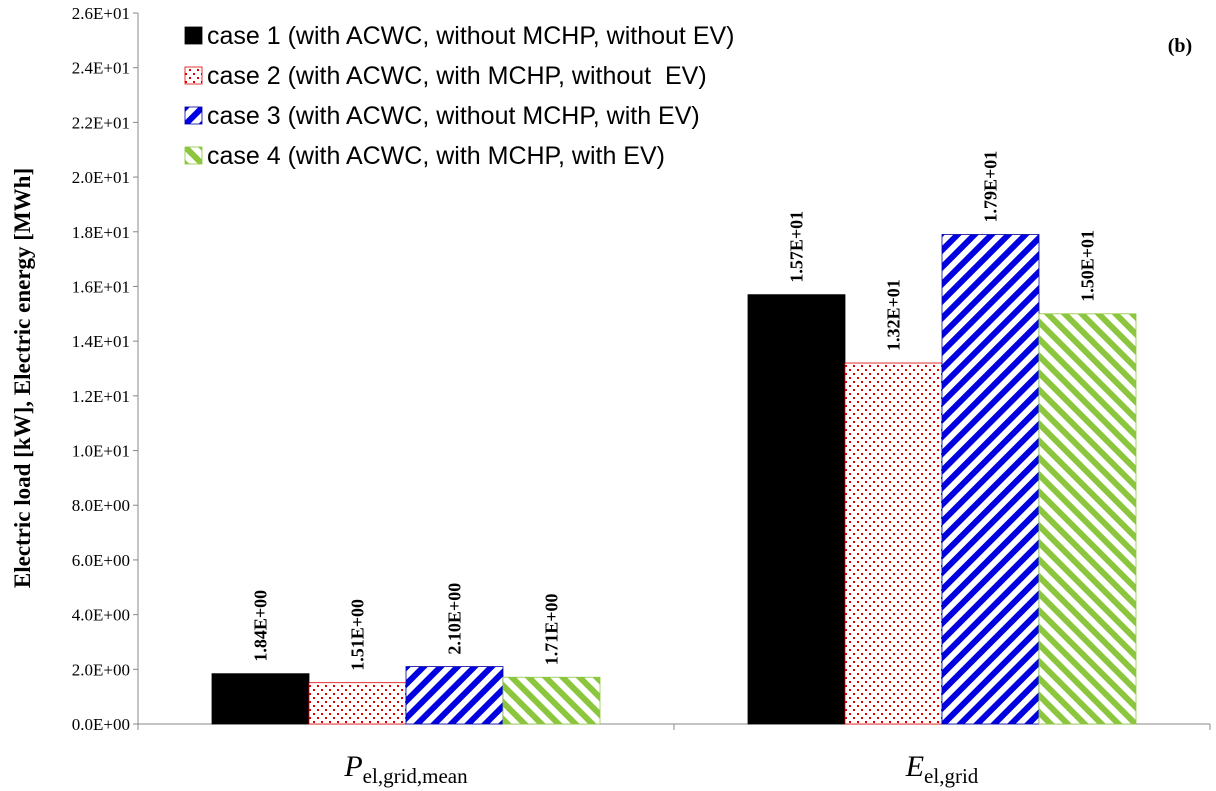 This screenshot has height=791, width=1216. What do you see at coordinates (660, 769) in the screenshot?
I see `x-axis-categories: Pel,grid,mean Eel,grid` at bounding box center [660, 769].